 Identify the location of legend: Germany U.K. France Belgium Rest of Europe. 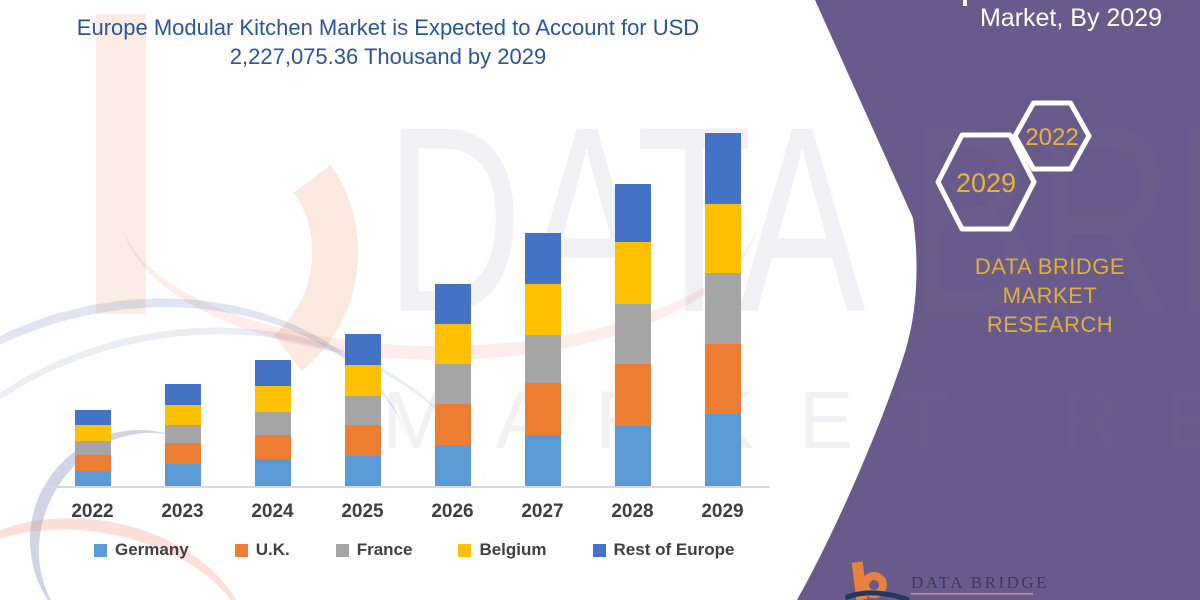
(414, 550).